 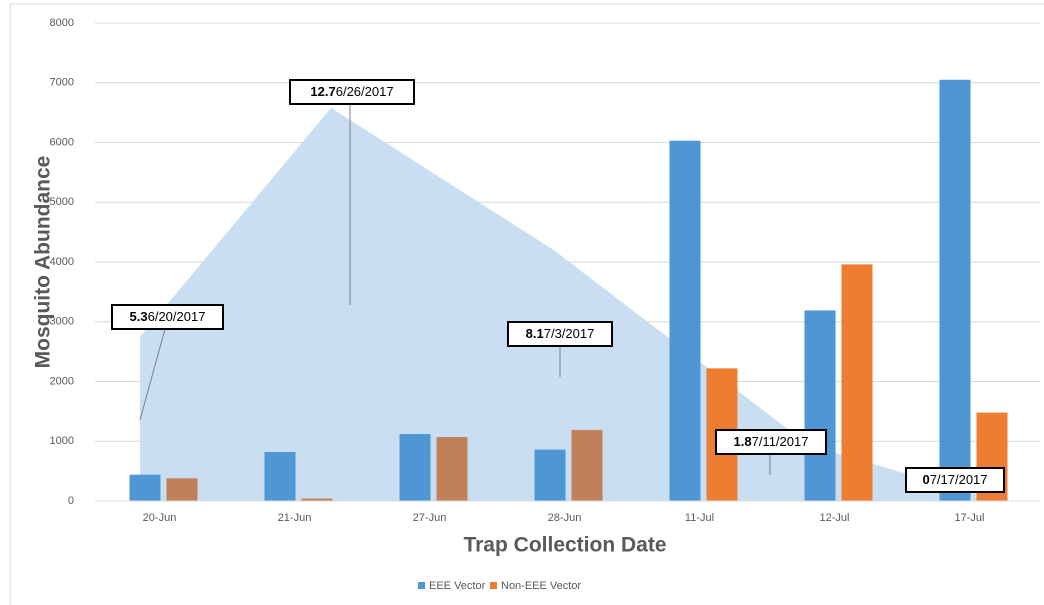 I want to click on annotation-leader, so click(x=152, y=374).